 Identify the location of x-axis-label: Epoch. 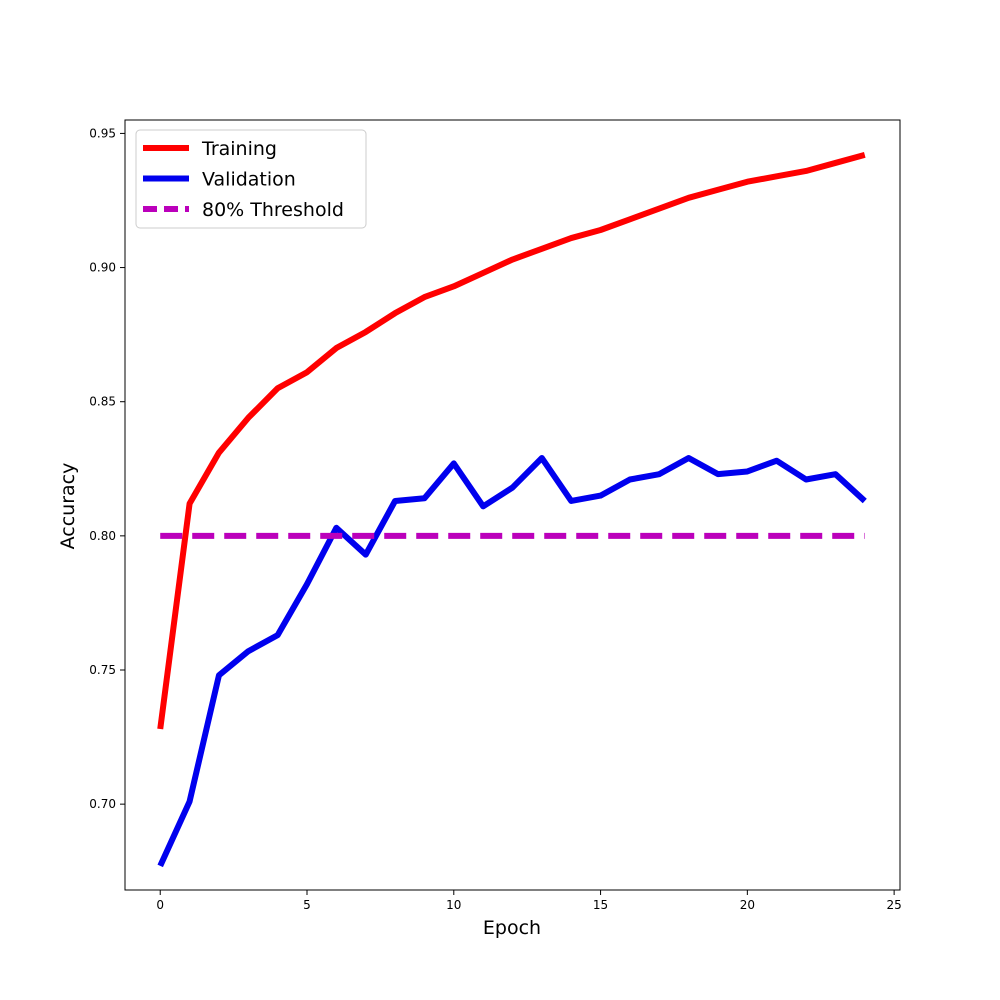
(512, 928).